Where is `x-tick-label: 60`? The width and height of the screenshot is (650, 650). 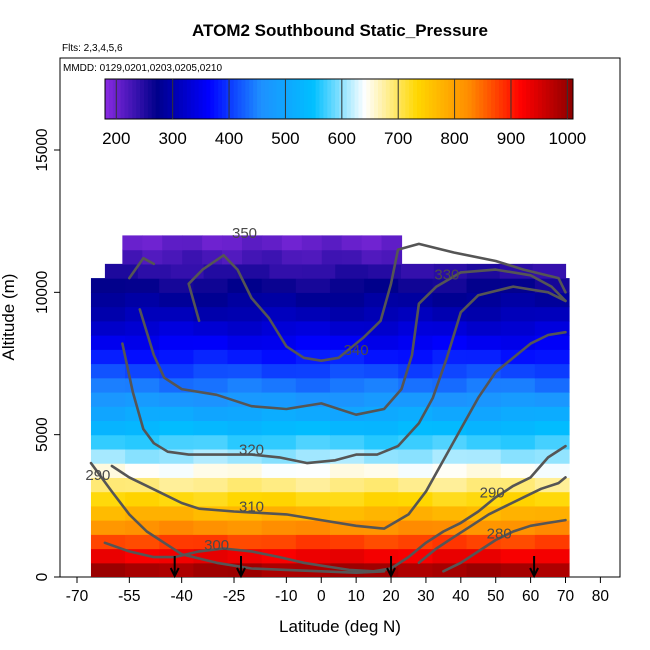
x-tick-label: 60 is located at coordinates (531, 596).